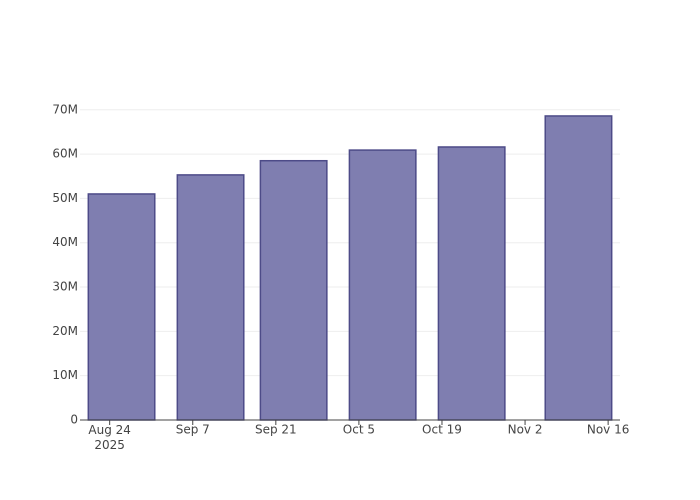  I want to click on x-tick-label: Sep 21, so click(276, 430).